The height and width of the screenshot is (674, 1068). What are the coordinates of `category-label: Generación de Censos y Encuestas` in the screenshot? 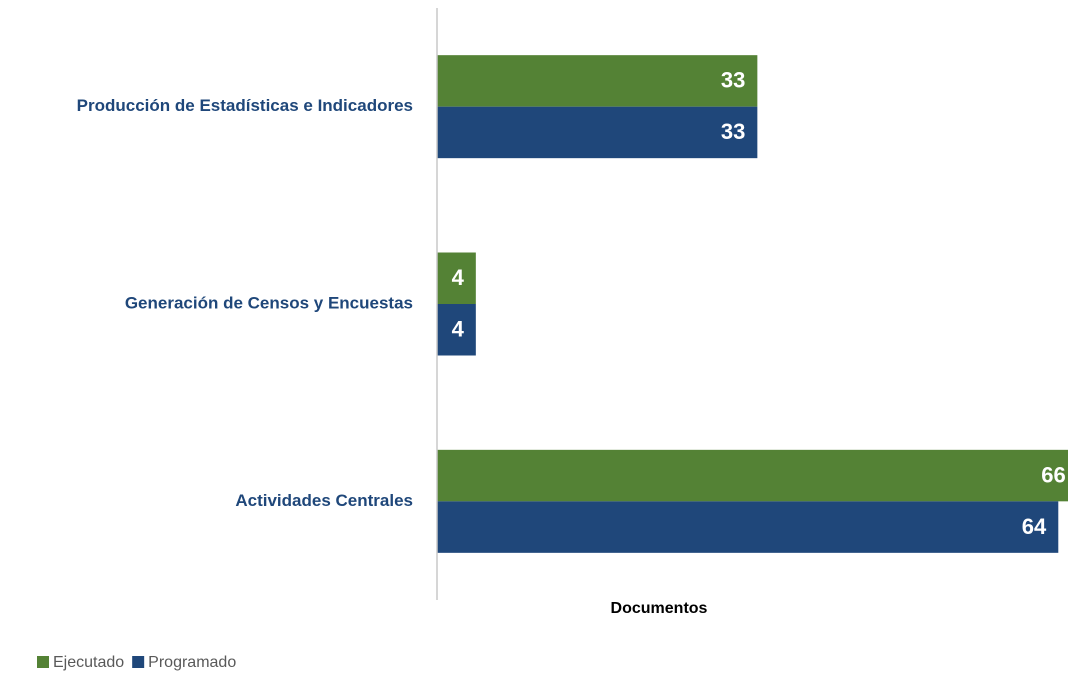 It's located at (269, 302).